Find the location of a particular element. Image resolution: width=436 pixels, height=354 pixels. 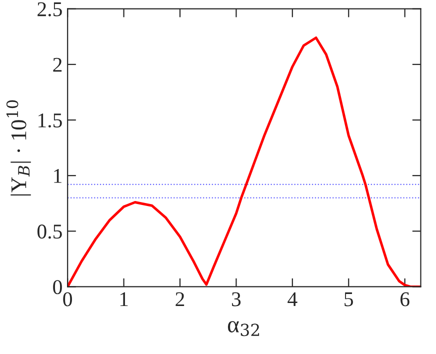

y-axis-title: |Y$_{B}$| · 10$^{10}$ is located at coordinates (18, 148).